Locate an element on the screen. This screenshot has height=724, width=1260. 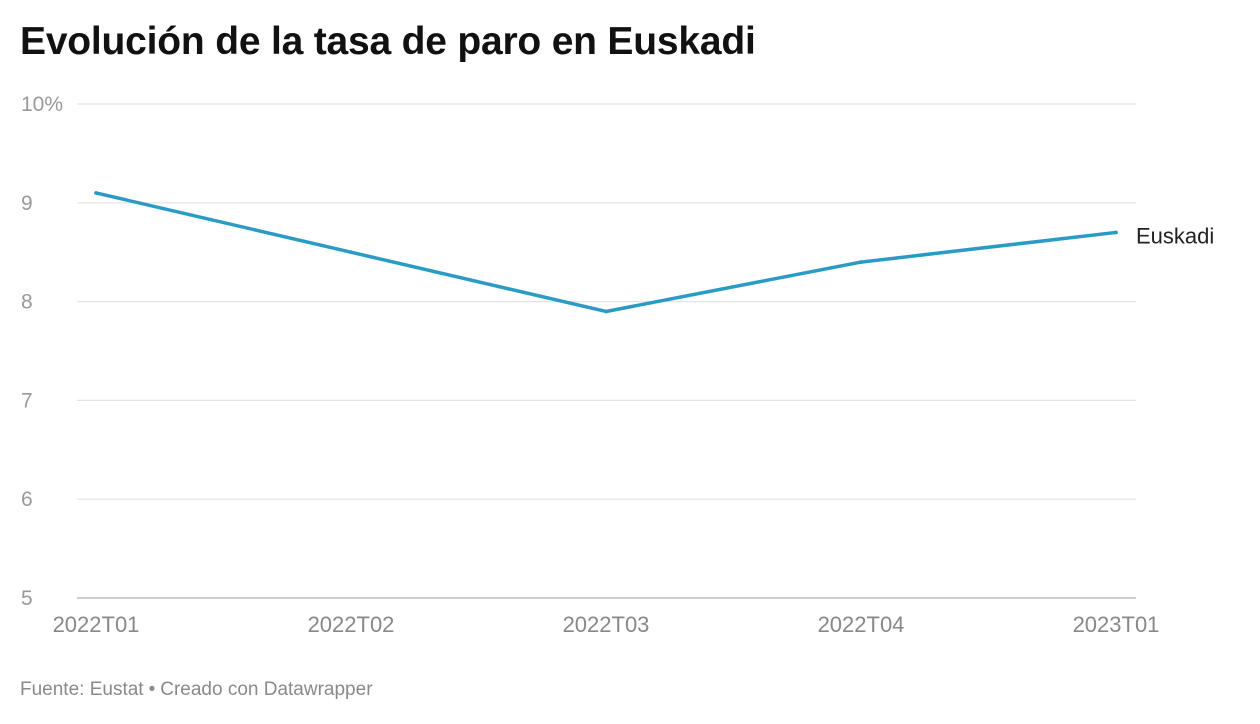
y-tick-label: 5 is located at coordinates (27, 598).